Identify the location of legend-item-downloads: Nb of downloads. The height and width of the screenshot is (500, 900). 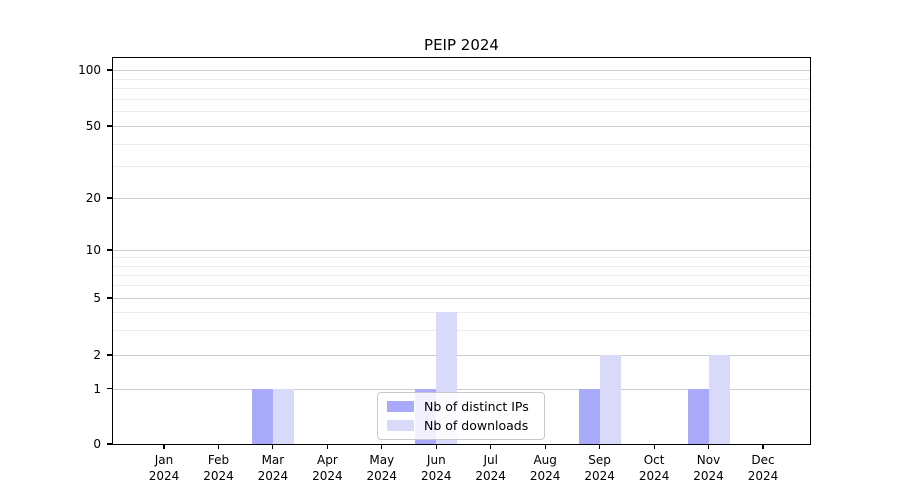
(461, 425).